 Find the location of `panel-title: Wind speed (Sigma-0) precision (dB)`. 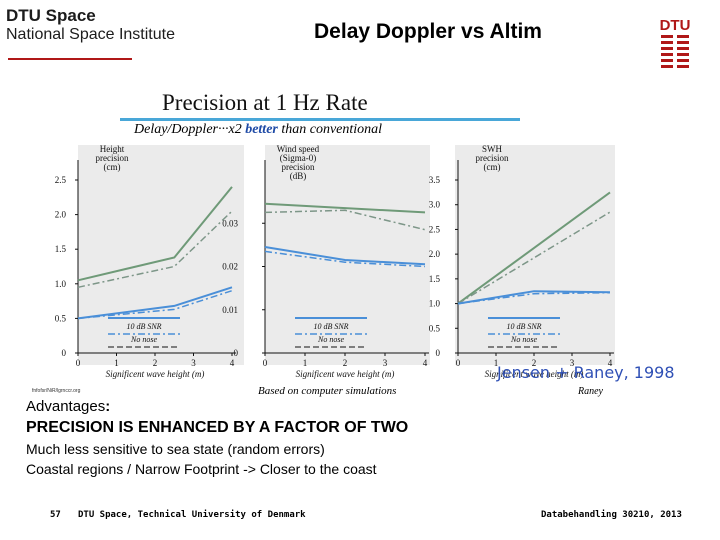

panel-title: Wind speed (Sigma-0) precision (dB) is located at coordinates (298, 162).